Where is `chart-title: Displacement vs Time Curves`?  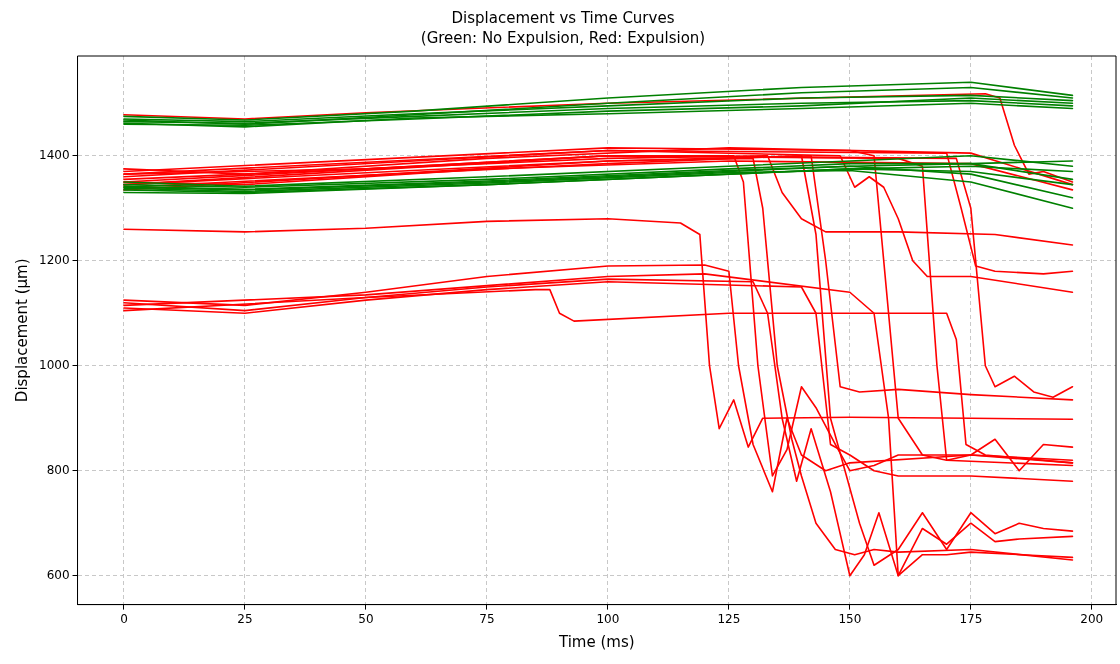 chart-title: Displacement vs Time Curves is located at coordinates (563, 17).